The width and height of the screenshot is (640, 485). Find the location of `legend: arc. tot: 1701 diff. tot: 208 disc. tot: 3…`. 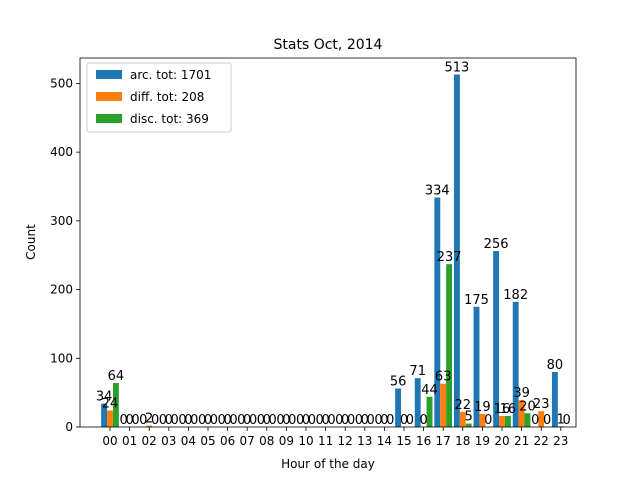

legend: arc. tot: 1701 diff. tot: 208 disc. tot: 3… is located at coordinates (159, 97).